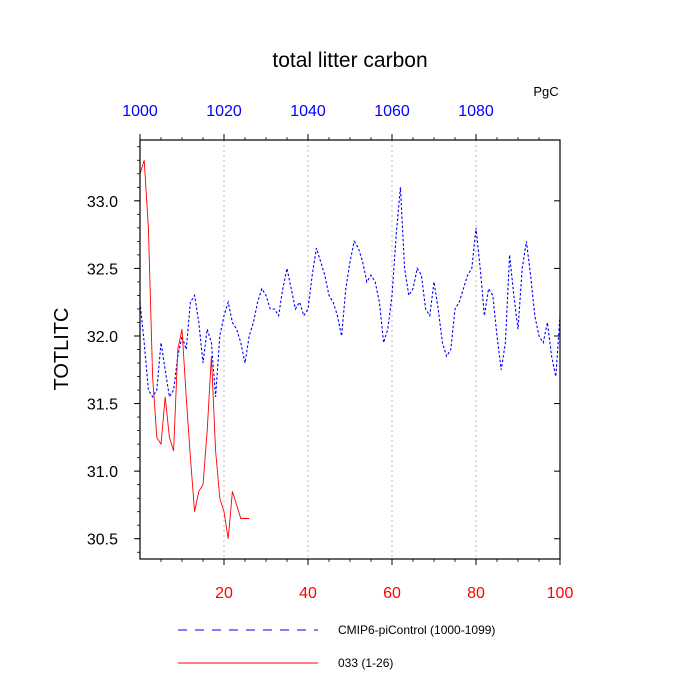 The image size is (700, 700). Describe the element at coordinates (102, 405) in the screenshot. I see `y-tick-label-2: 31.5` at that location.